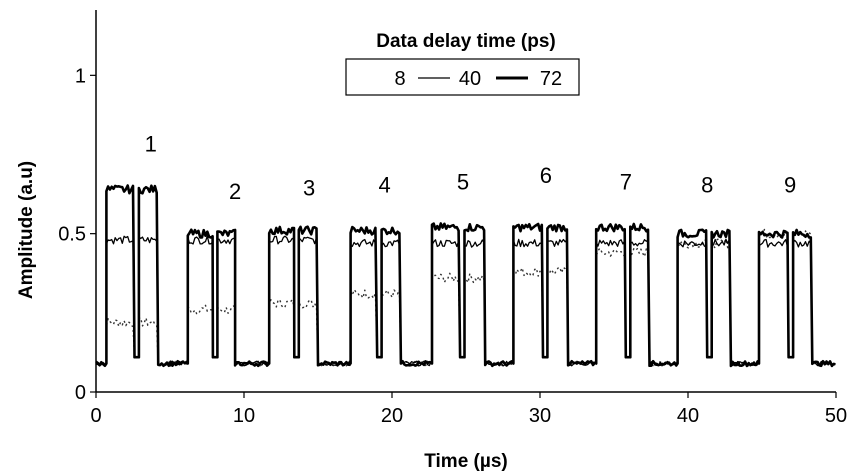  What do you see at coordinates (463, 181) in the screenshot?
I see `pulse-label-5: 5` at bounding box center [463, 181].